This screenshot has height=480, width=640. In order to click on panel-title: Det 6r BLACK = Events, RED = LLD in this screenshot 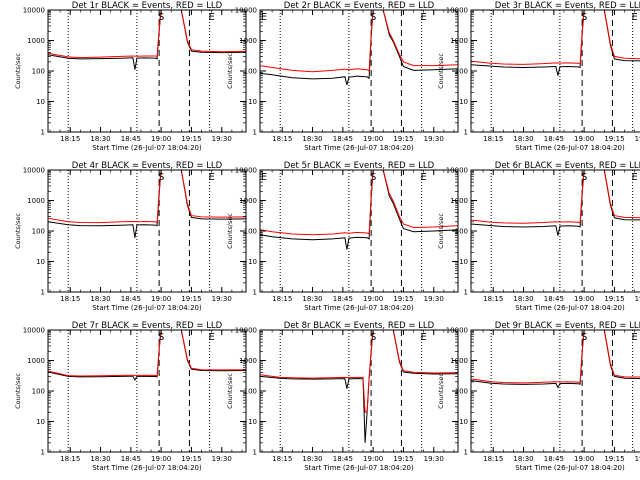, I will do `click(567, 166)`.